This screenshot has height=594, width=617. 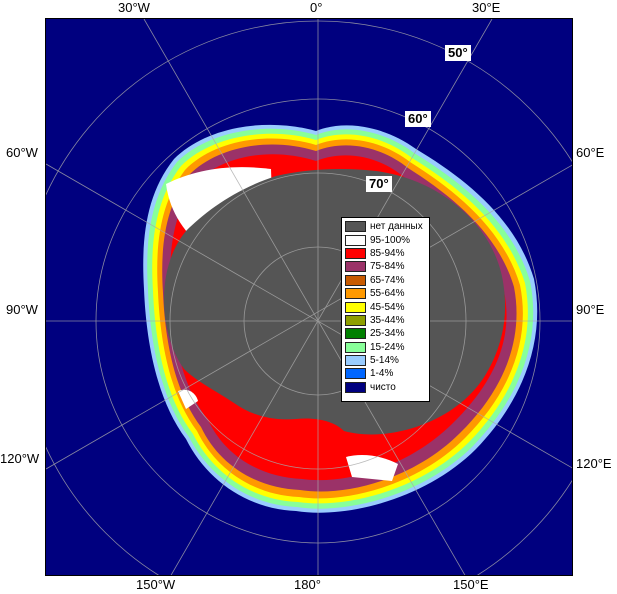 I want to click on legend-label: 45-54%, so click(x=387, y=307).